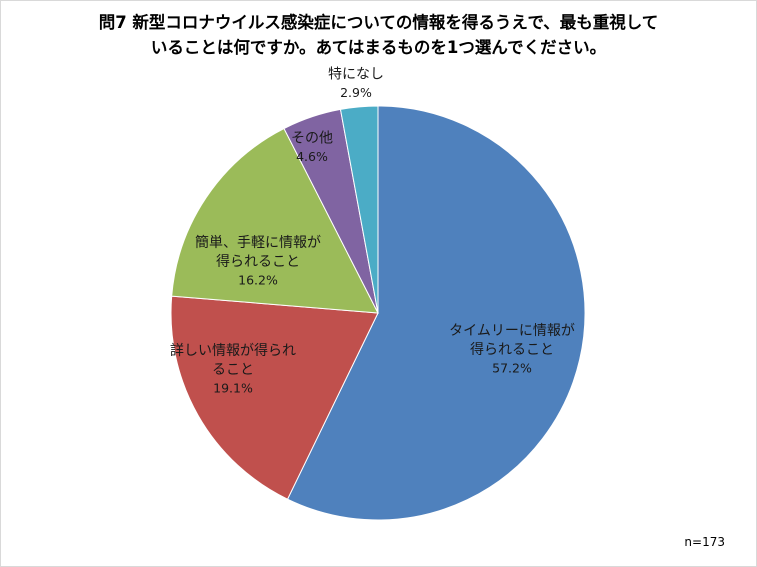 Image resolution: width=757 pixels, height=567 pixels. Describe the element at coordinates (356, 92) in the screenshot. I see `slice-value-label-5: 2.9%` at that location.